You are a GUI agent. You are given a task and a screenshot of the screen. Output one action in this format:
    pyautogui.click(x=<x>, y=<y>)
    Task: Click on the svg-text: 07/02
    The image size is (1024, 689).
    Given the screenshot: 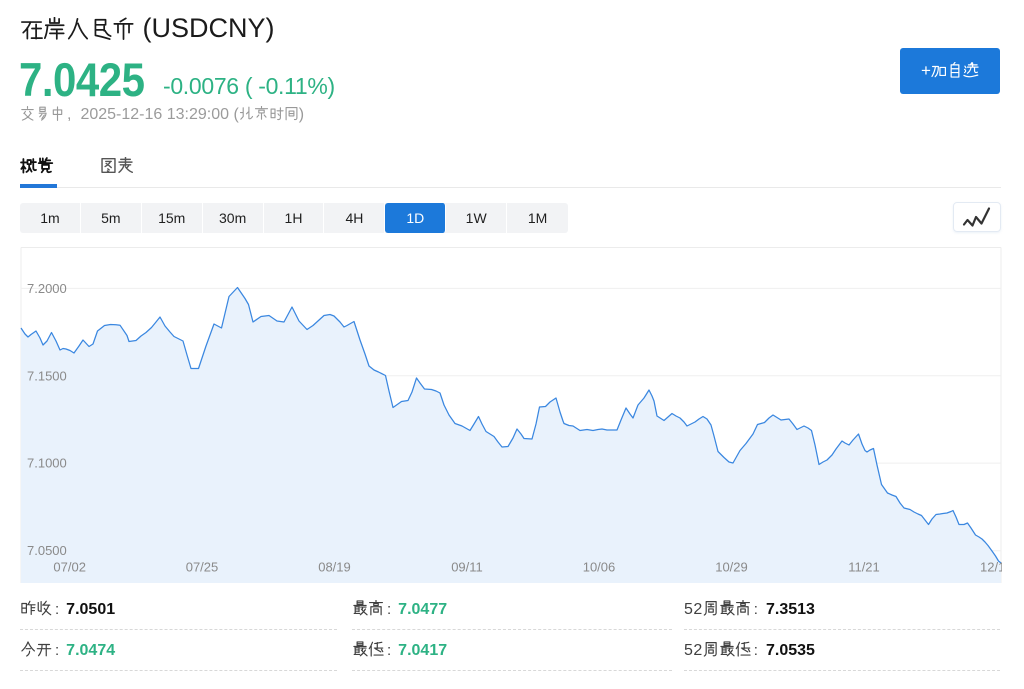 What is the action you would take?
    pyautogui.click(x=69, y=567)
    